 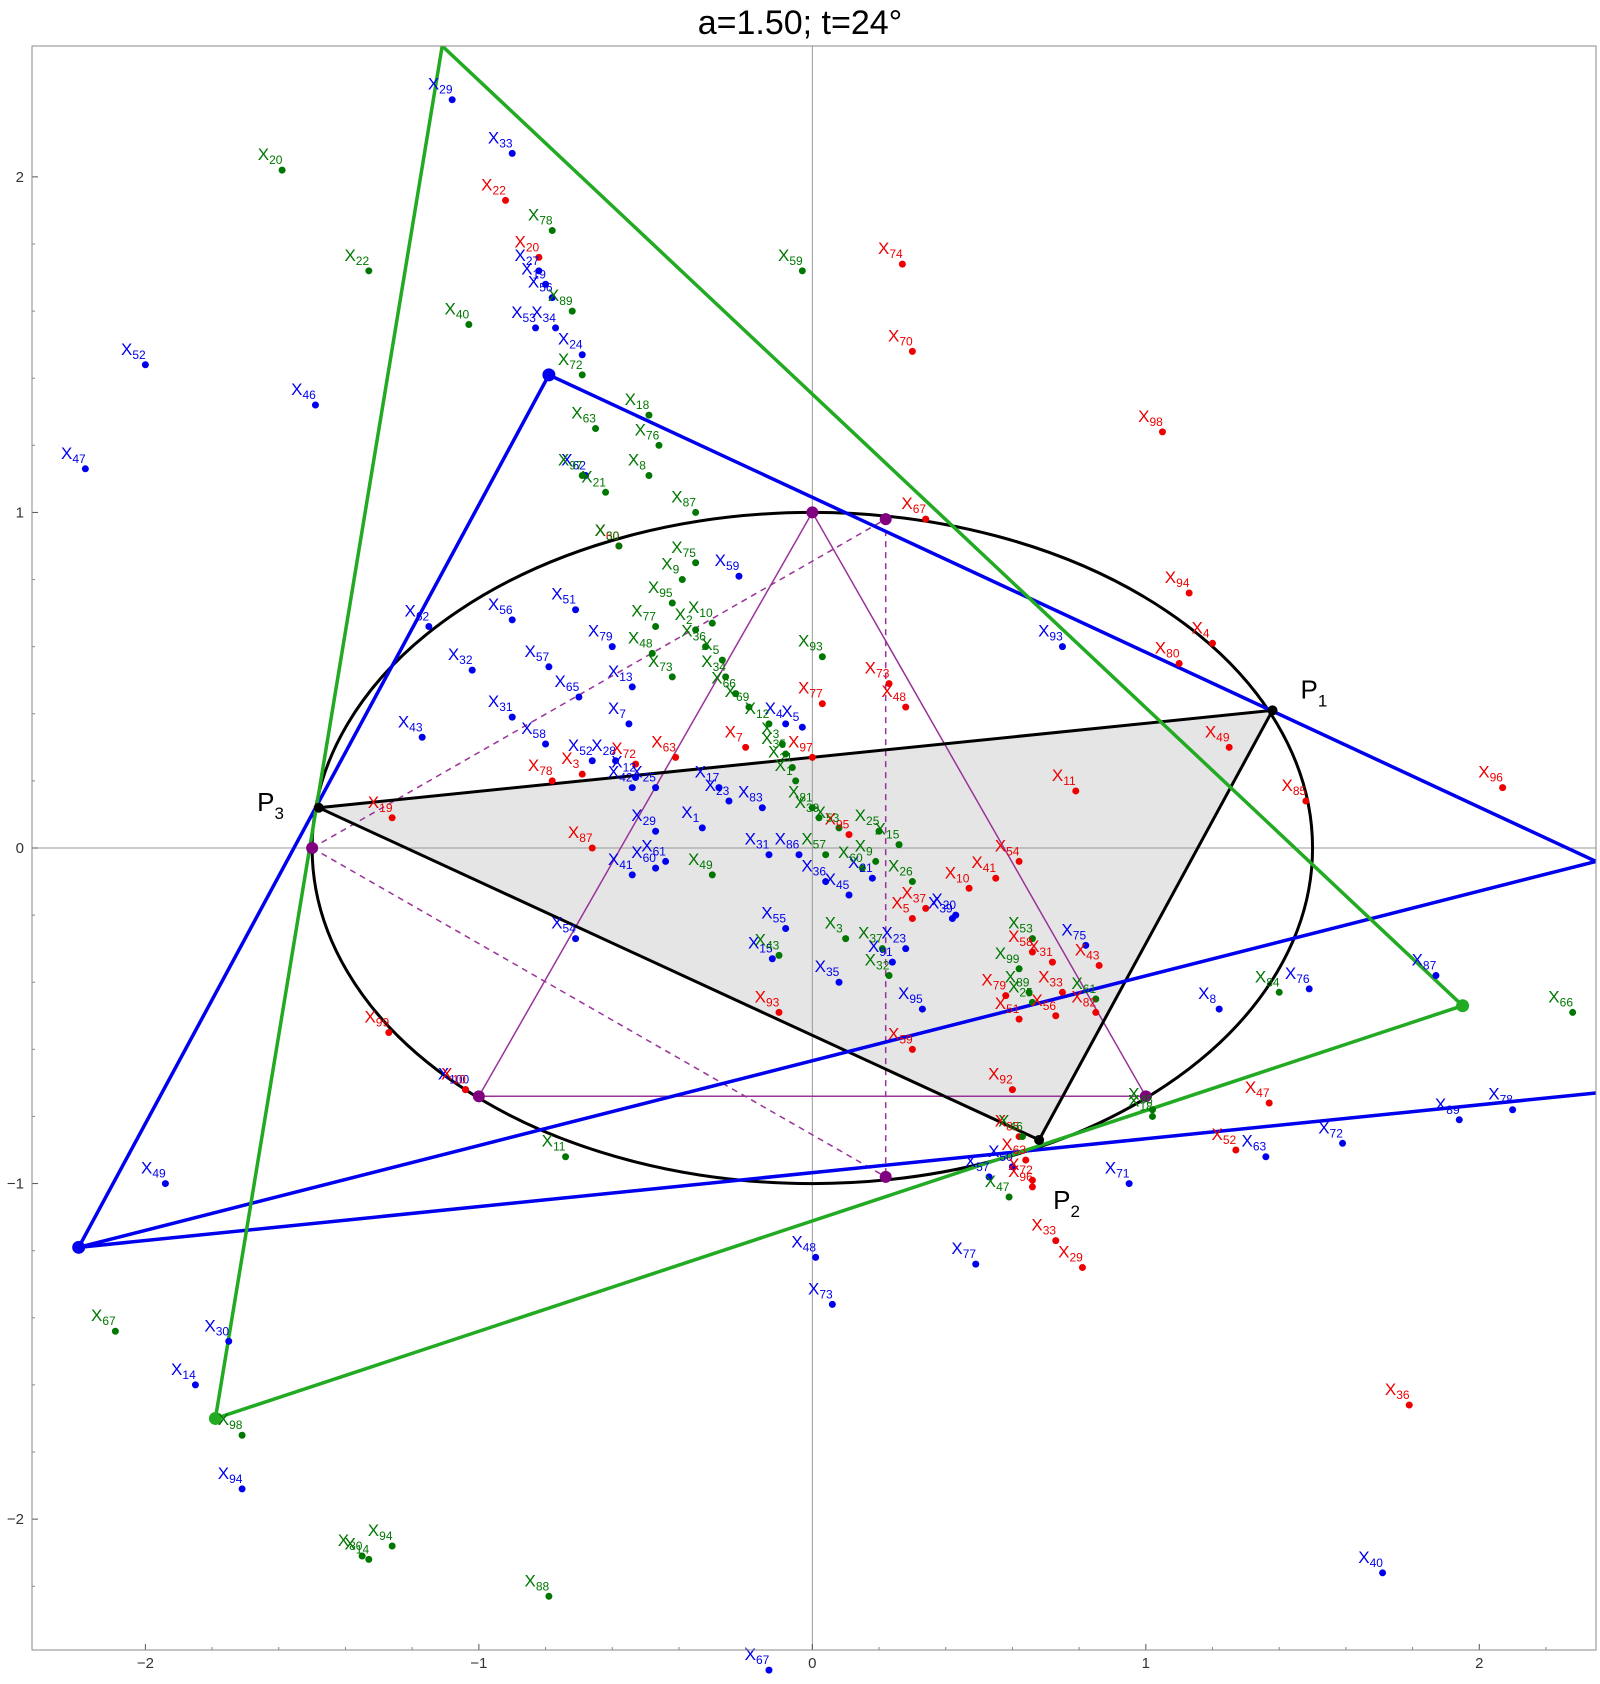 I want to click on blue-center-label: X34, so click(x=543, y=314).